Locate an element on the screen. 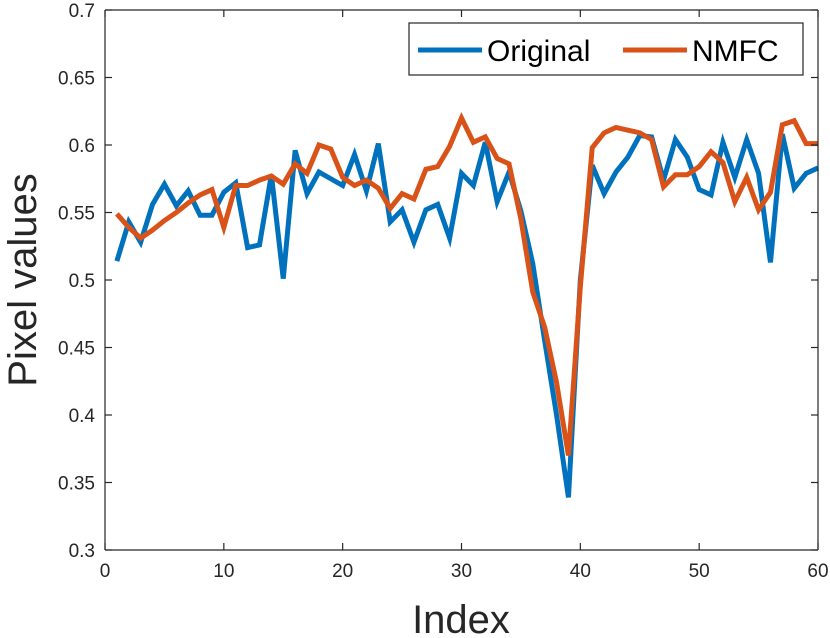 This screenshot has height=638, width=830. y-tick-label: 0.6 is located at coordinates (82, 146).